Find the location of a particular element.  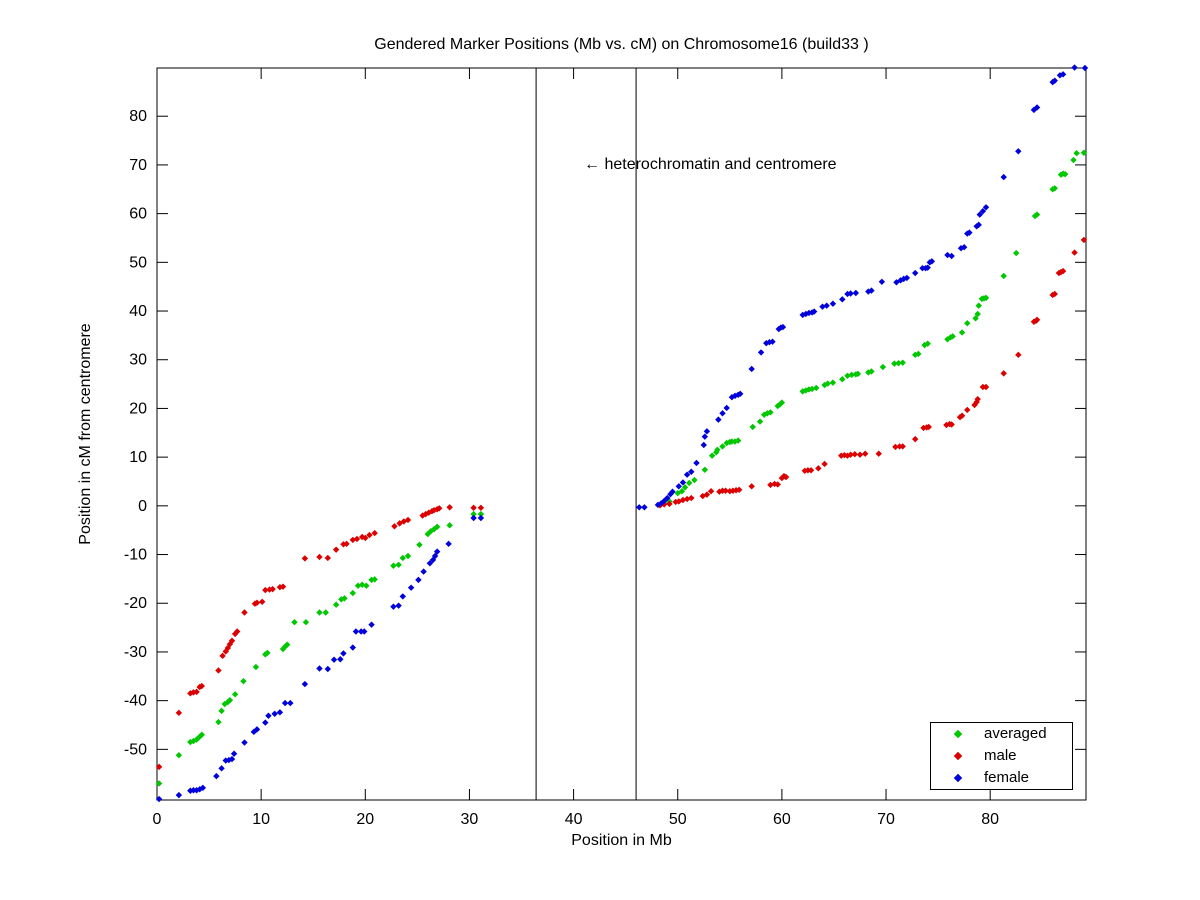

legend-item-female: female is located at coordinates (1001, 778).